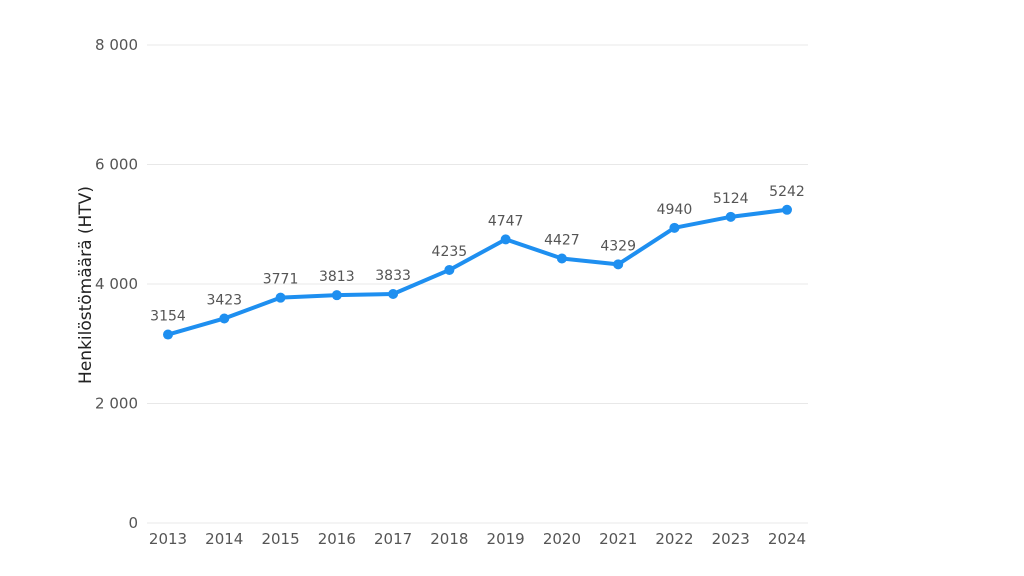 This screenshot has height=576, width=1024. Describe the element at coordinates (731, 539) in the screenshot. I see `x-tick-label: 2023` at that location.